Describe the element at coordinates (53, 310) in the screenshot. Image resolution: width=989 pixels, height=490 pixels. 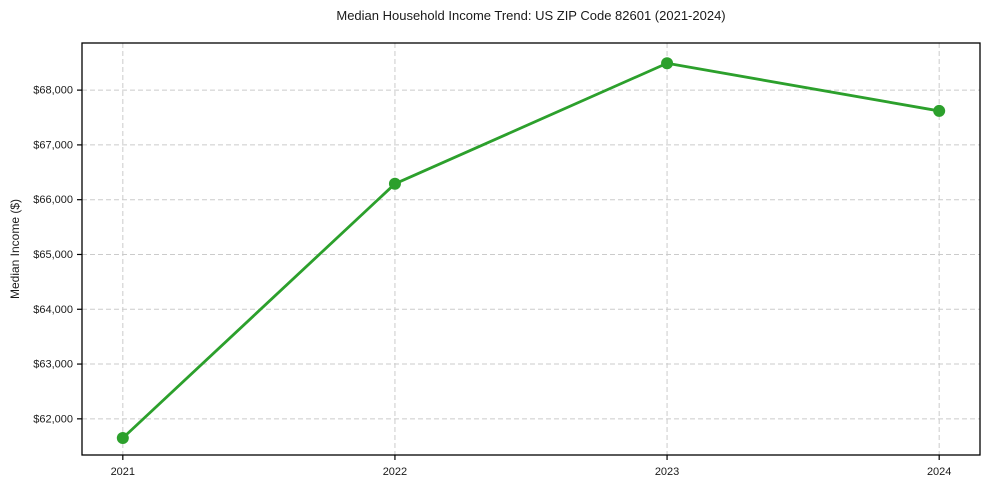
I see `y-tick-label: $64,000` at that location.